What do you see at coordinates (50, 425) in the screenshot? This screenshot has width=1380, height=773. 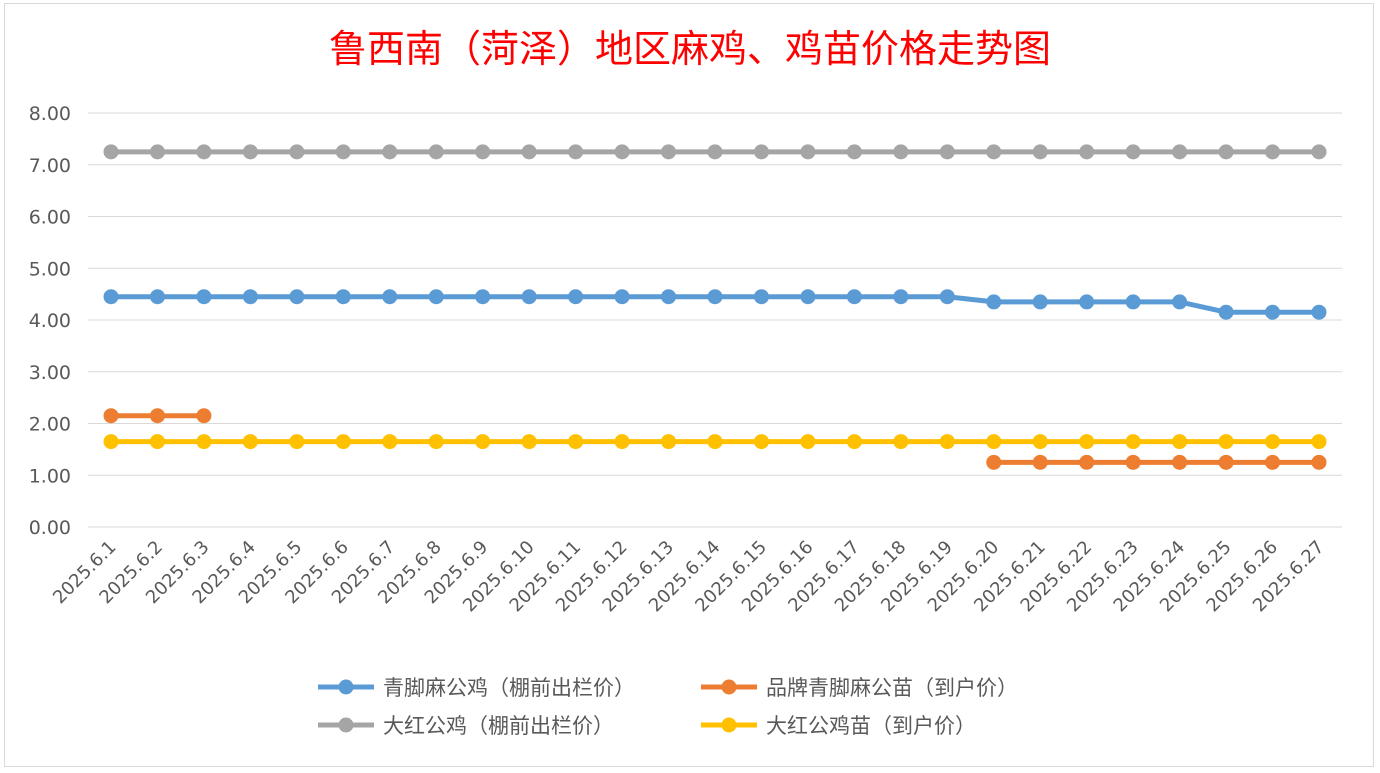 I see `y-tick-label: 2.00` at bounding box center [50, 425].